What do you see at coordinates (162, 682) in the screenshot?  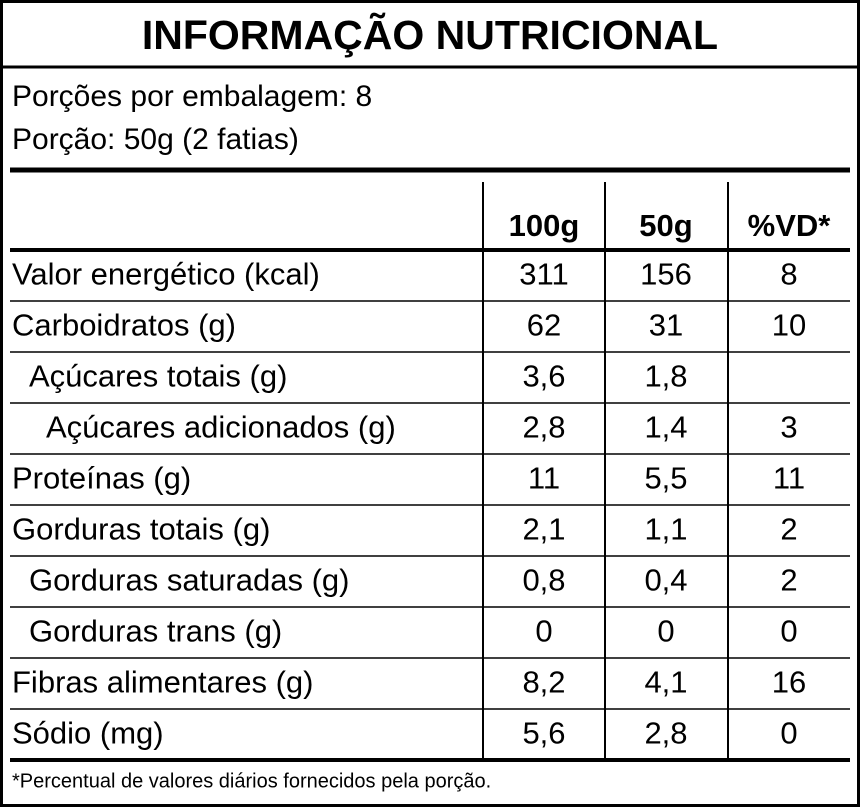 I see `nutrient-name: Fibras alimentares (g)` at bounding box center [162, 682].